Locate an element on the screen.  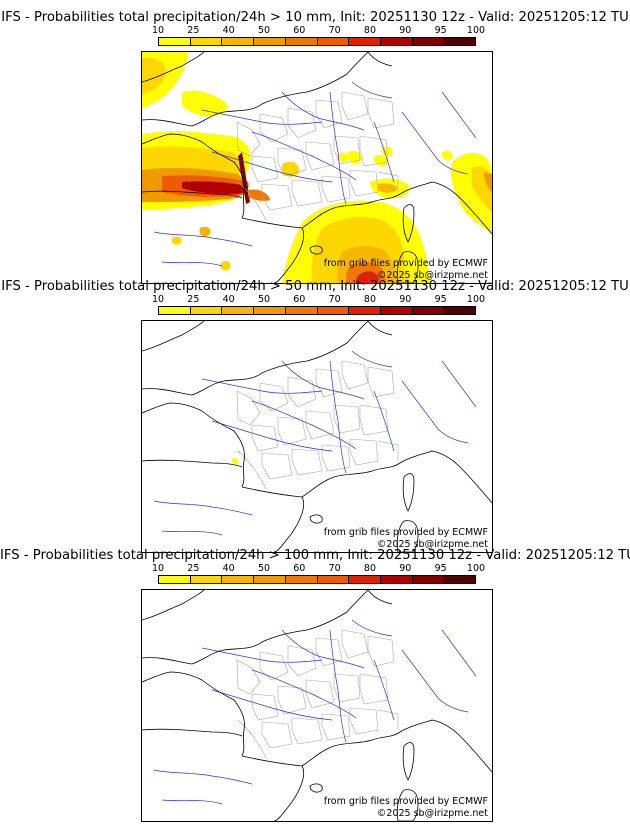
colorbar-tick-label: 10 is located at coordinates (158, 30).